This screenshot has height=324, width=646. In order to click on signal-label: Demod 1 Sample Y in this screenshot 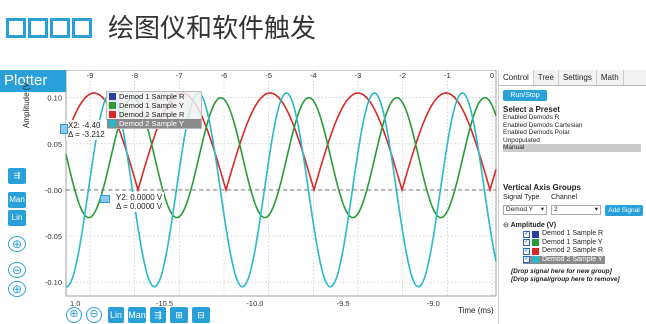, I will do `click(572, 242)`.